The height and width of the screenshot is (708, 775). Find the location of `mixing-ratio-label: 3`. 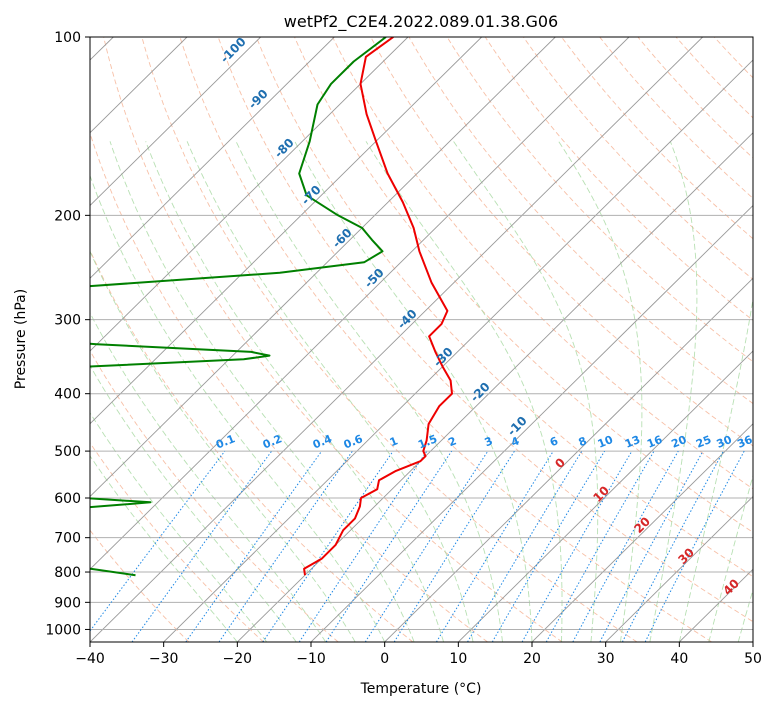

mixing-ratio-label: 3 is located at coordinates (489, 441).